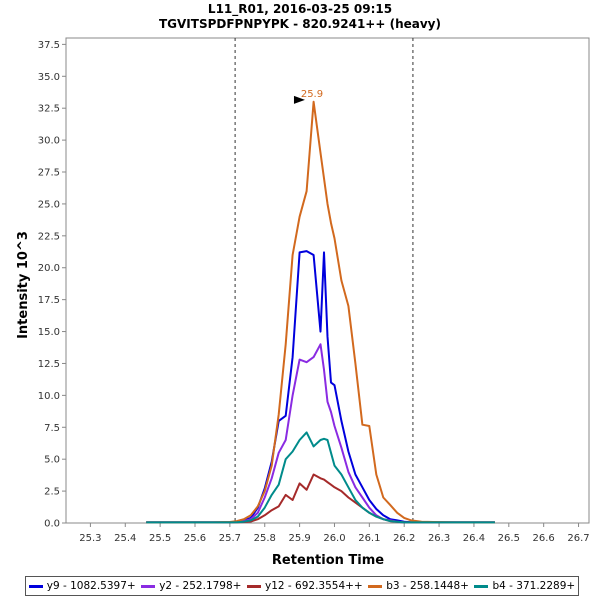 The height and width of the screenshot is (600, 600). Describe the element at coordinates (534, 586) in the screenshot. I see `legend-label: b4 - 371.2289+` at that location.